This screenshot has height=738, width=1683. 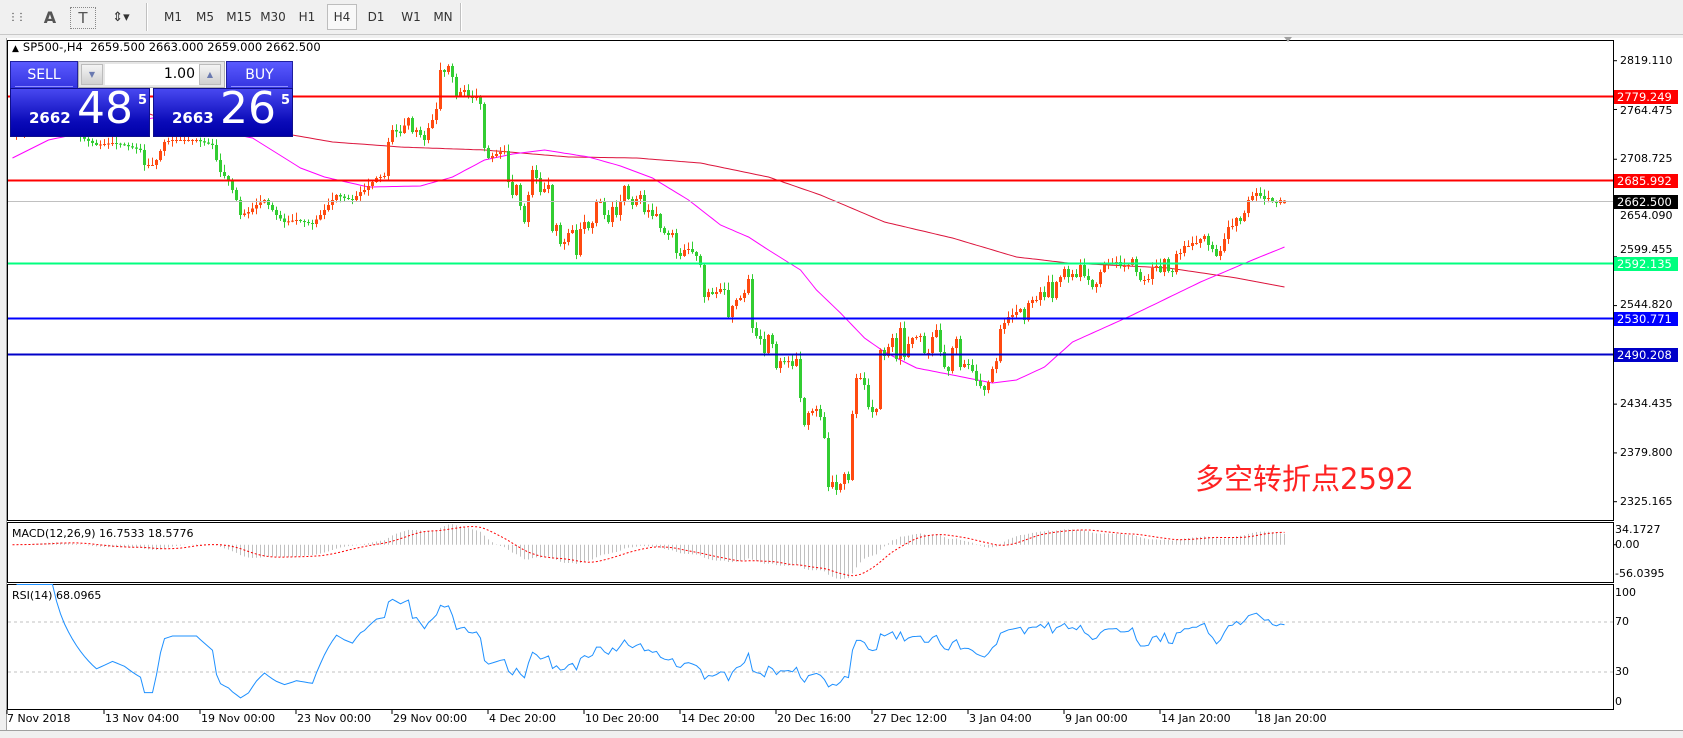 What do you see at coordinates (411, 17) in the screenshot?
I see `timeframe-w1-button: W1` at bounding box center [411, 17].